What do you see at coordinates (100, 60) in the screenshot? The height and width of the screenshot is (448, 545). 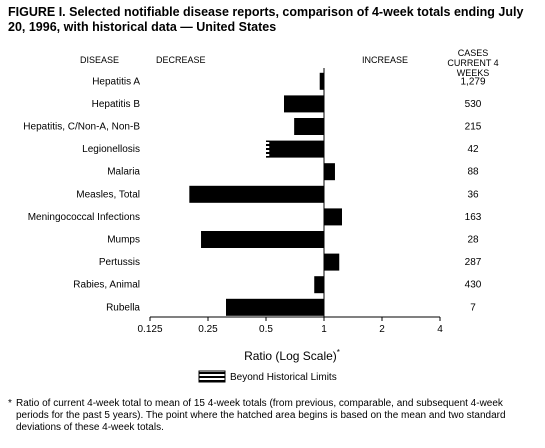 I see `disease-column-header: DISEASE` at bounding box center [100, 60].